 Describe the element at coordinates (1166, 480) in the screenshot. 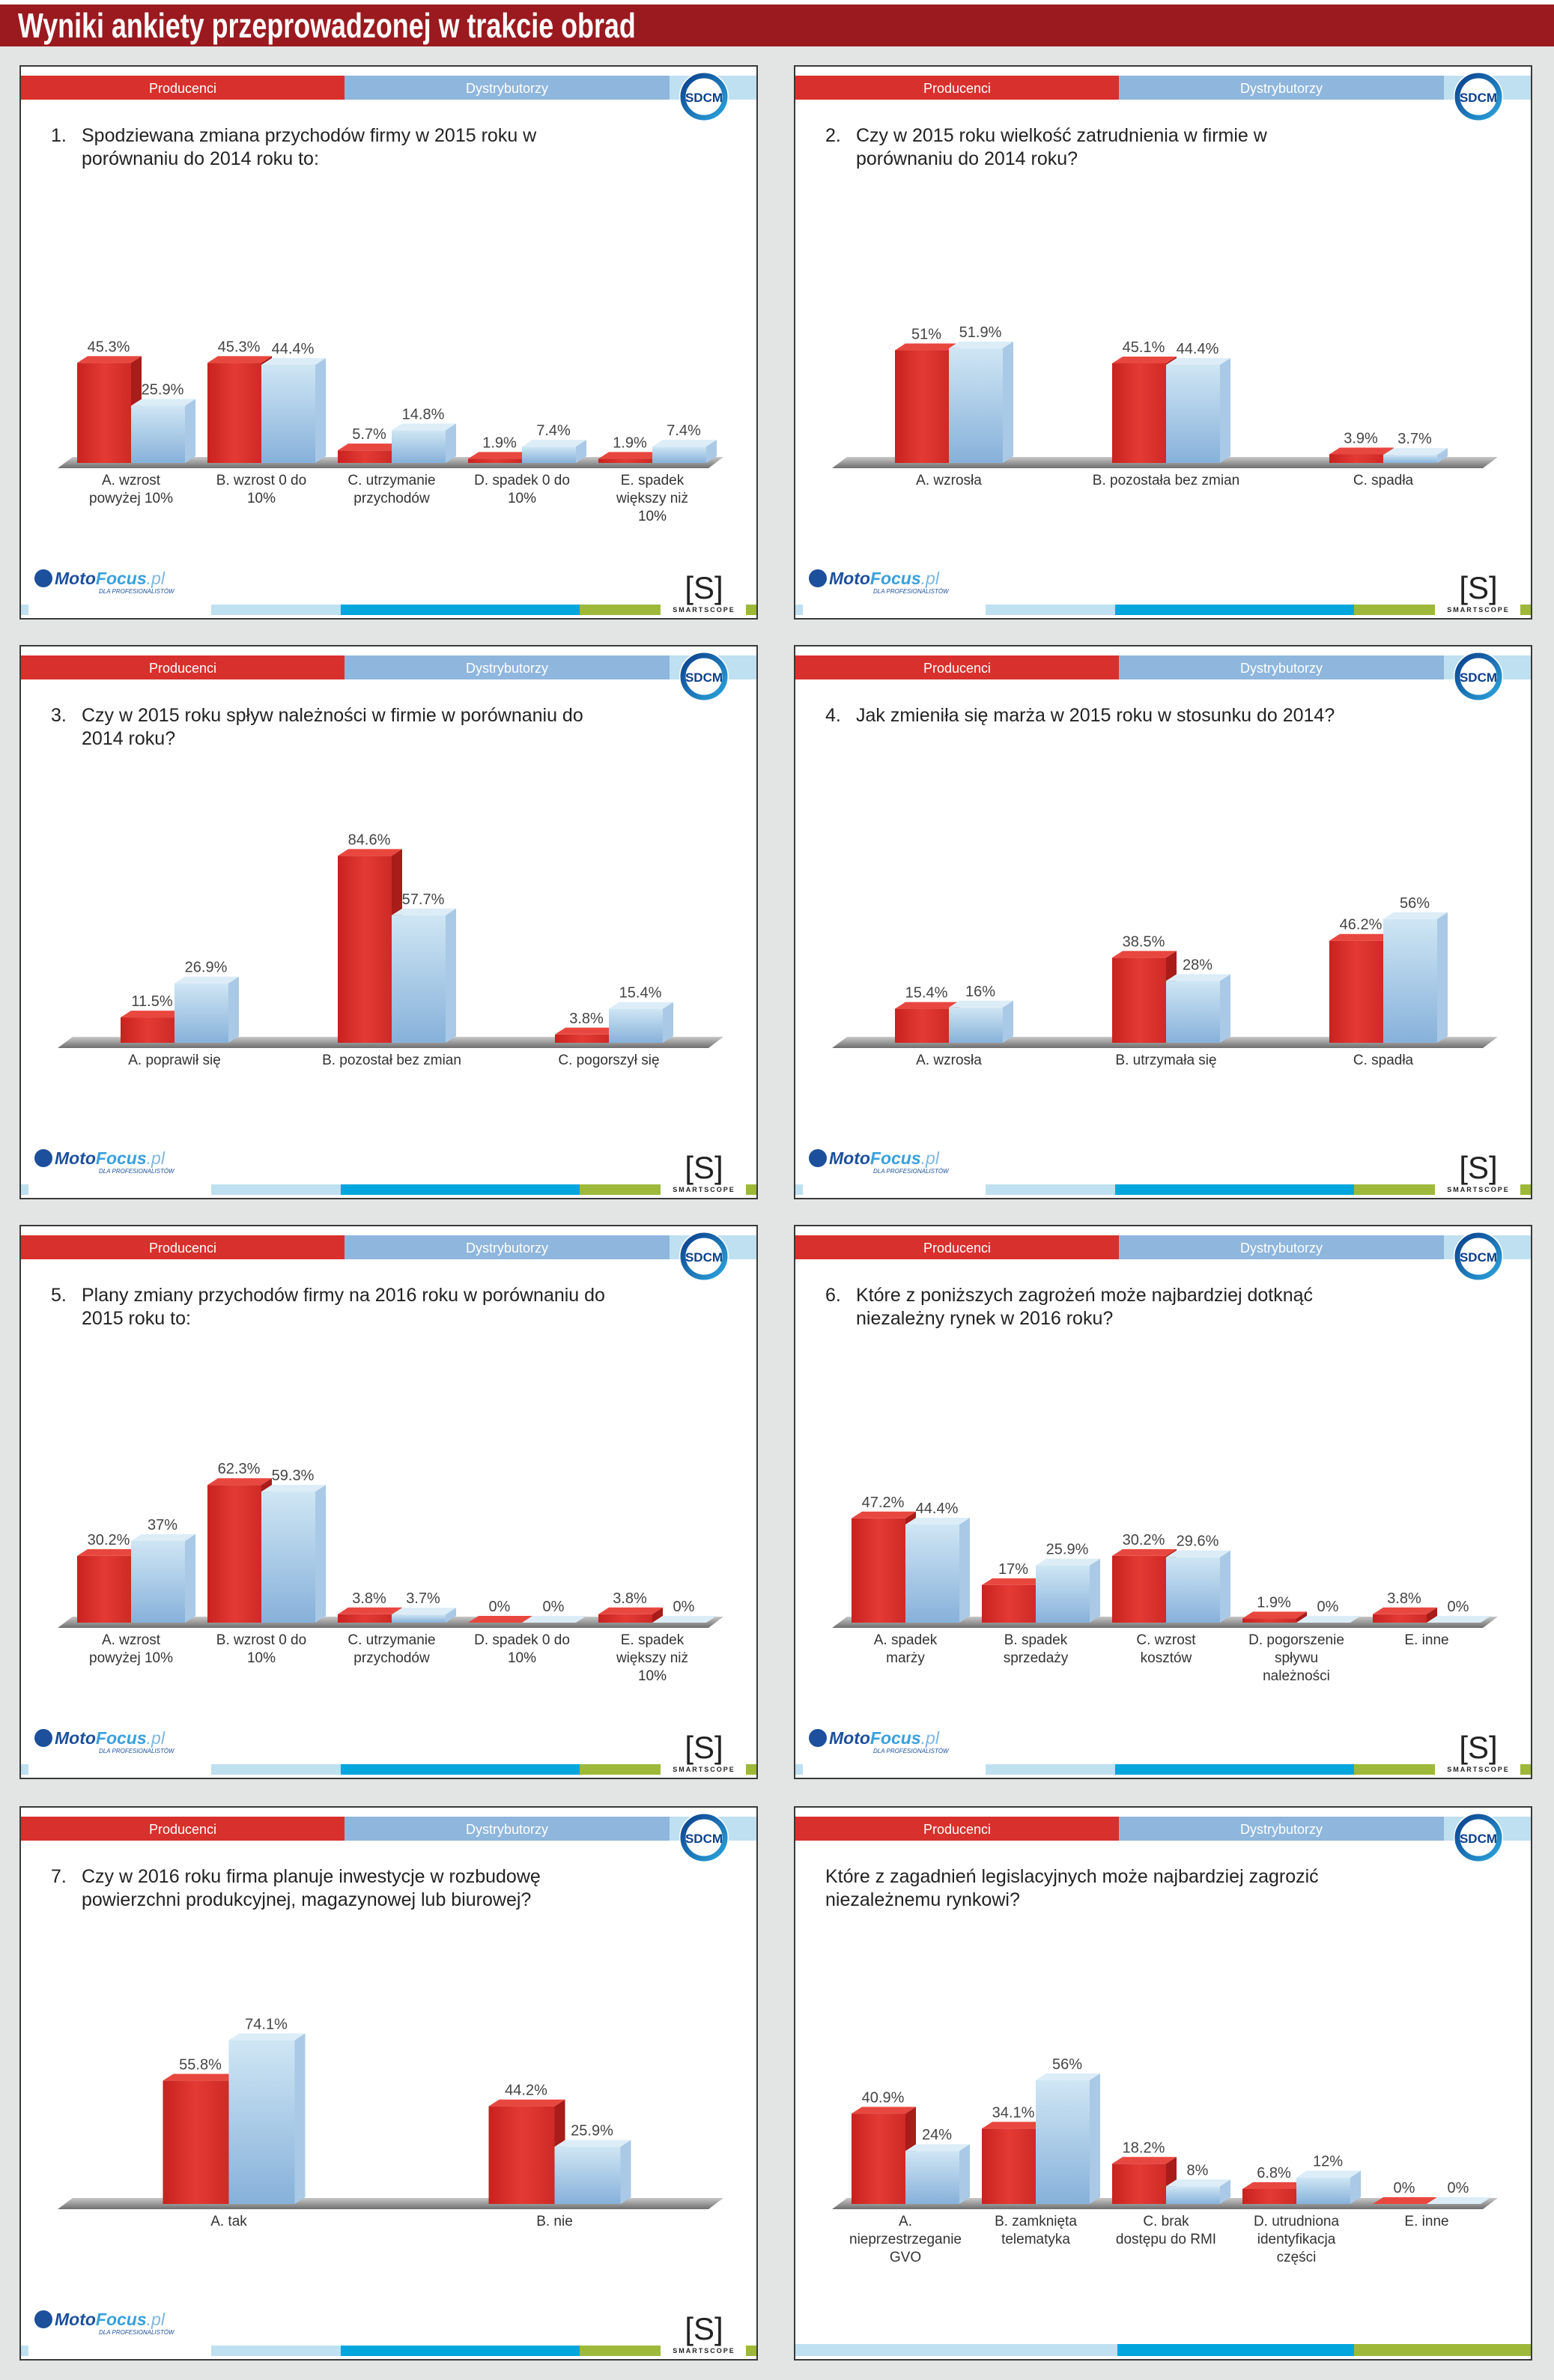

I see `category-label: B. pozostała bez zmian` at that location.